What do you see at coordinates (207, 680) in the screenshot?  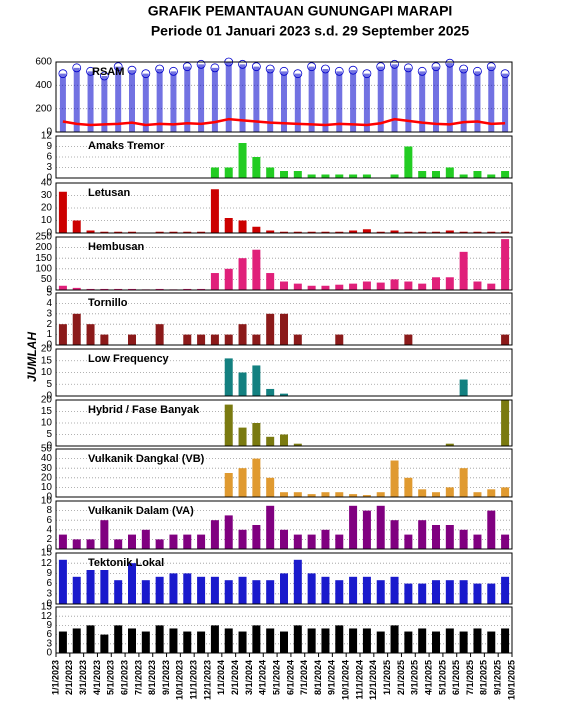 I see `x-tick-label: 12/1/2023` at bounding box center [207, 680].